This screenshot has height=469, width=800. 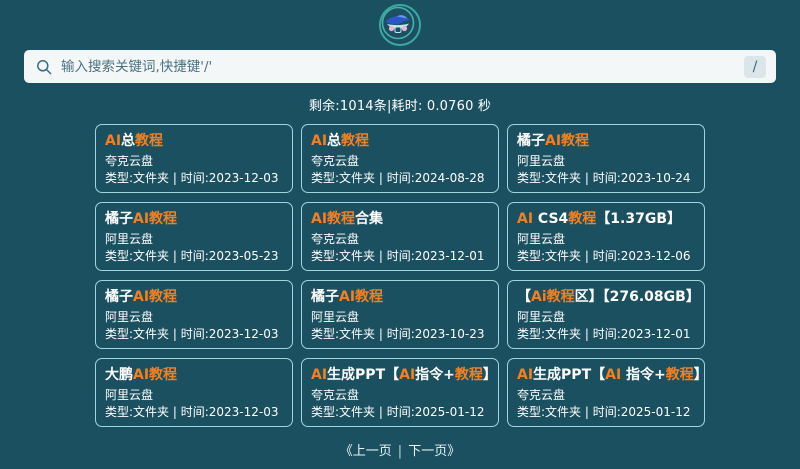 What do you see at coordinates (119, 375) in the screenshot?
I see `result-title-text: 大鹏` at bounding box center [119, 375].